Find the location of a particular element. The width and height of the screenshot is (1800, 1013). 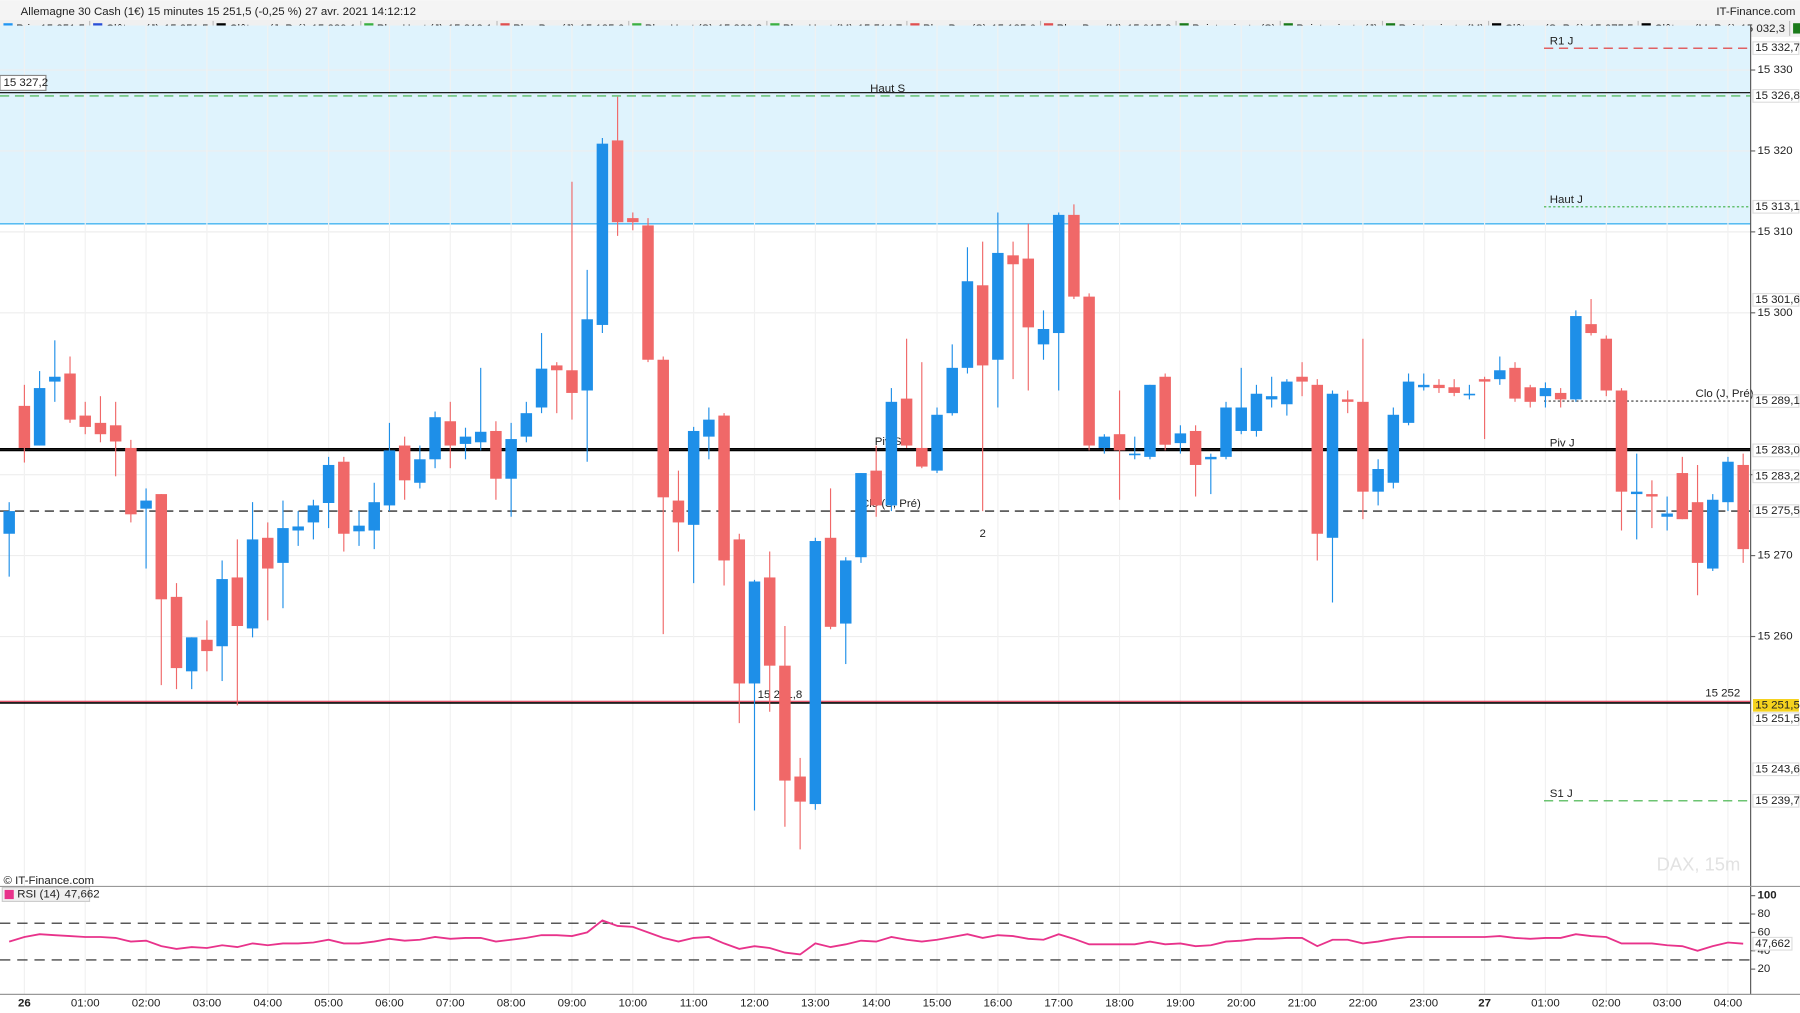

axis-label: 15 239,7 is located at coordinates (1777, 801).